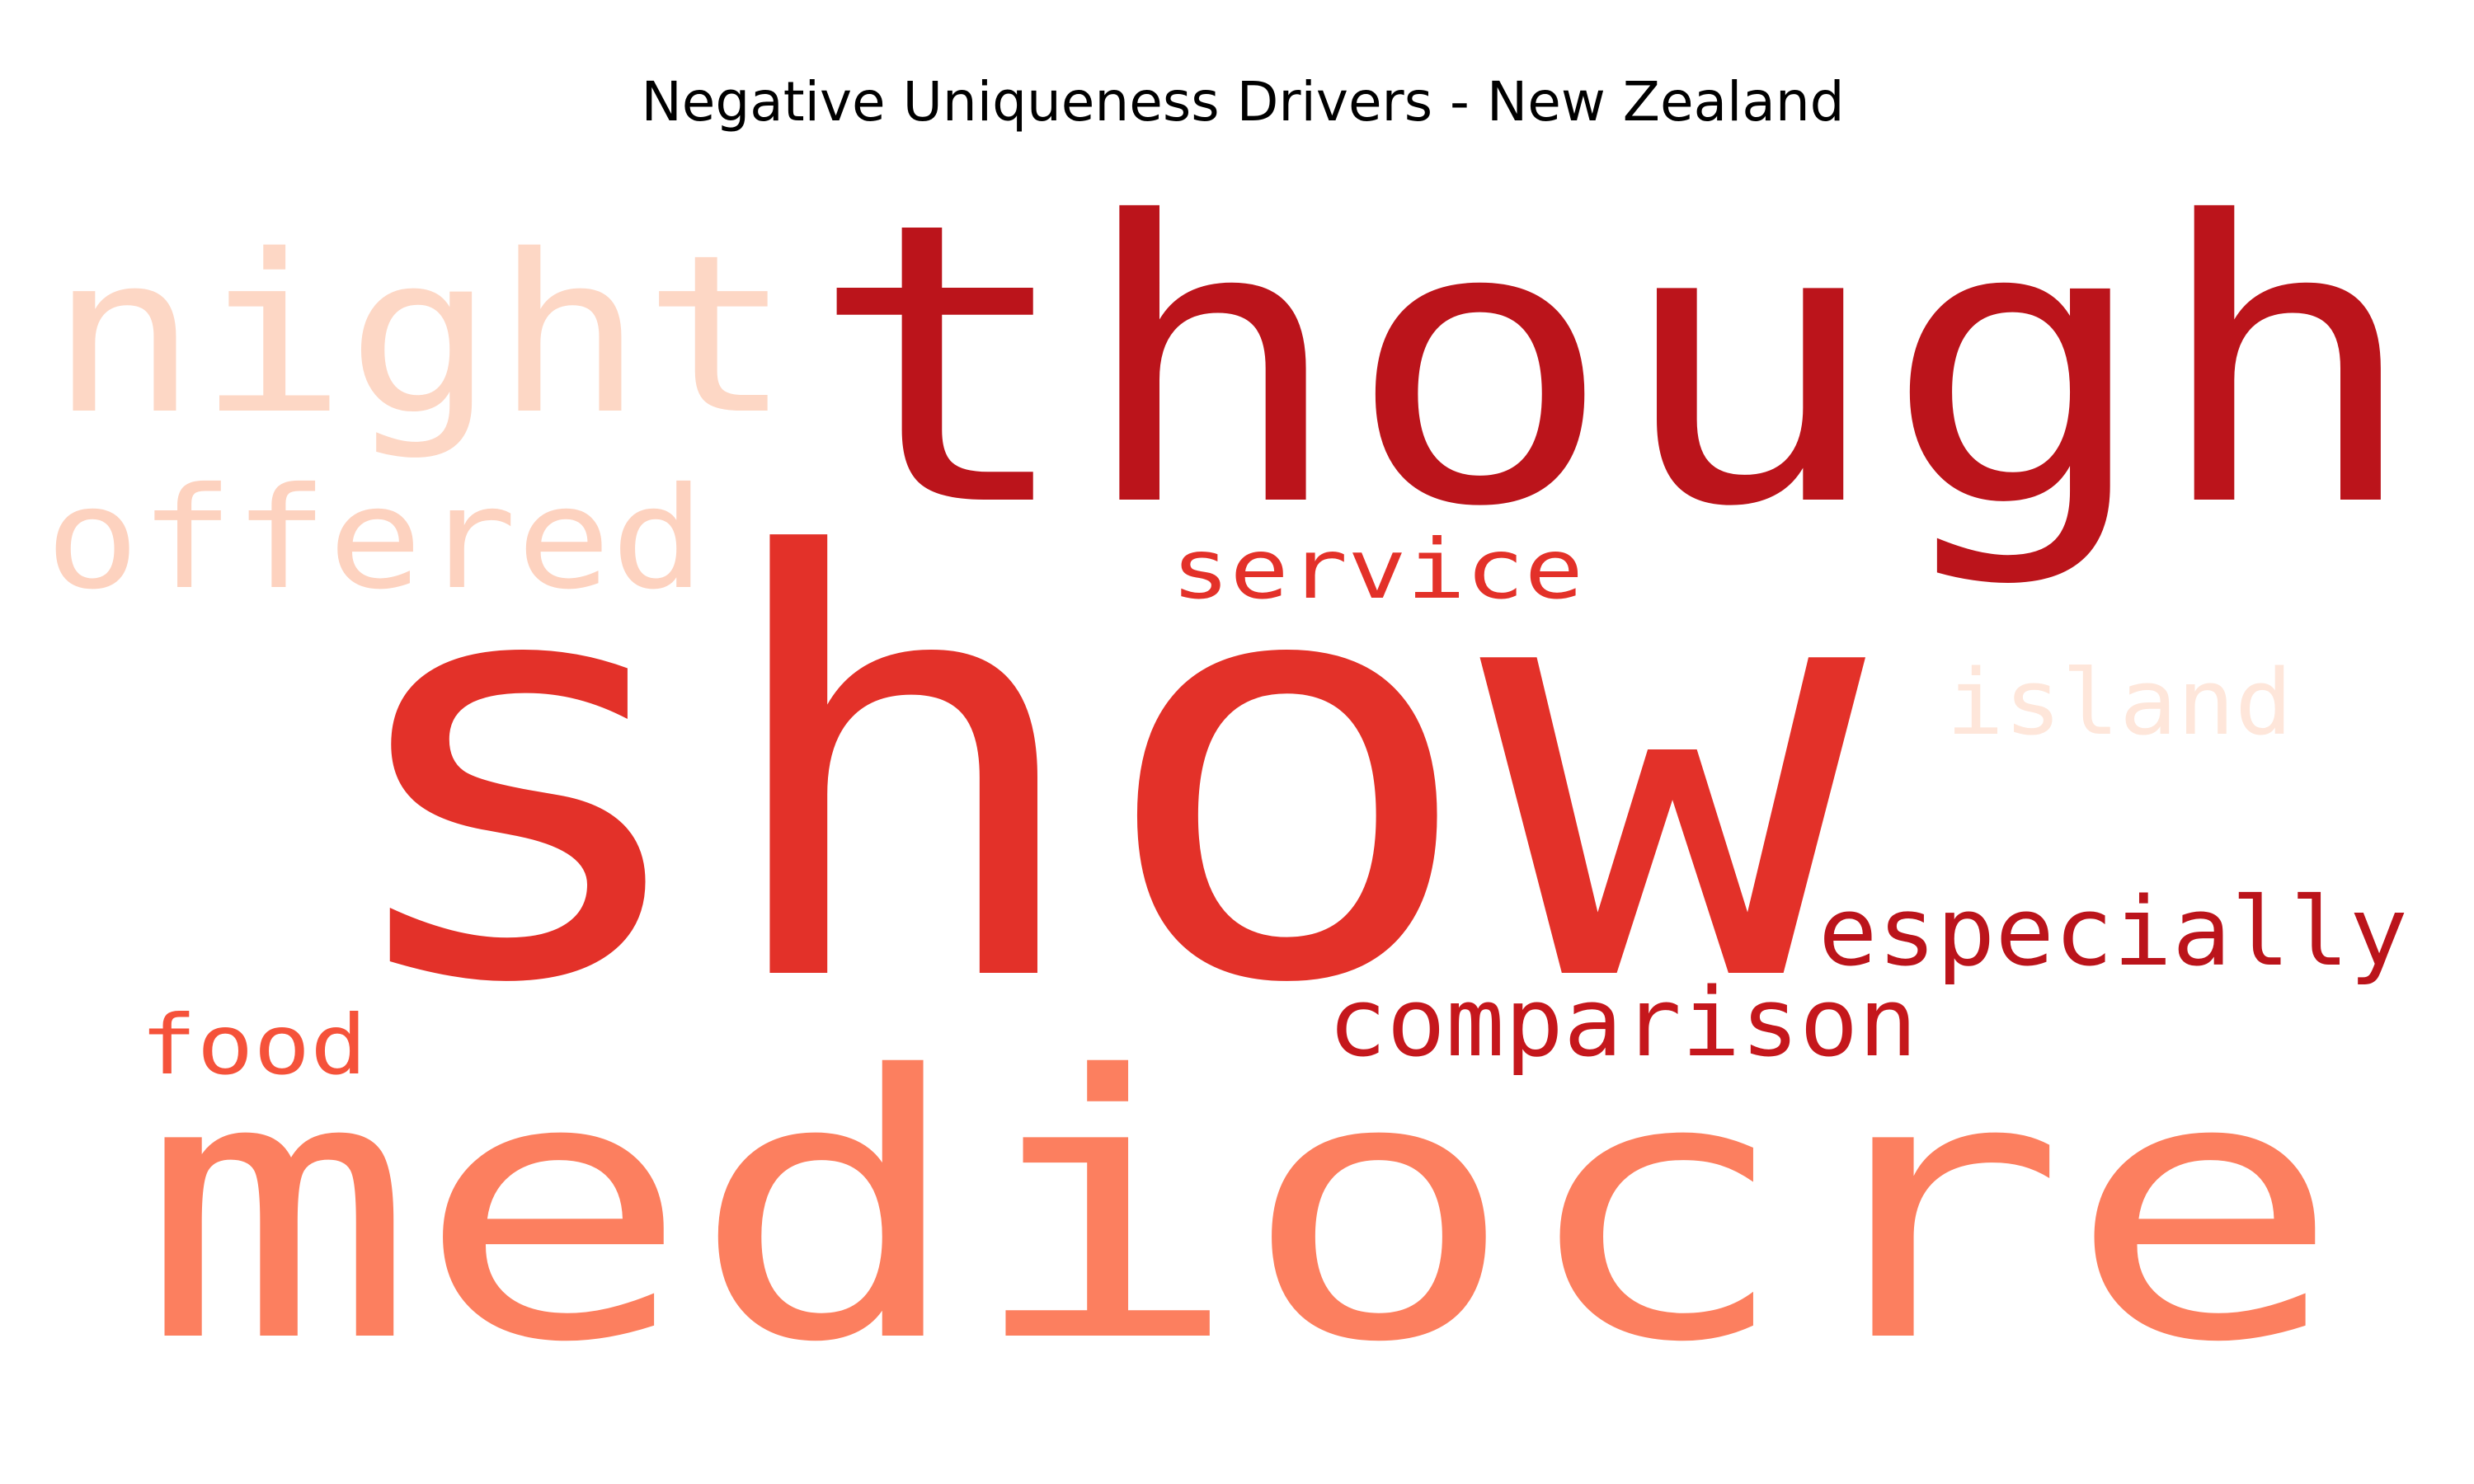 Image resolution: width=2474 pixels, height=1484 pixels. I want to click on word-service: service, so click(1377, 569).